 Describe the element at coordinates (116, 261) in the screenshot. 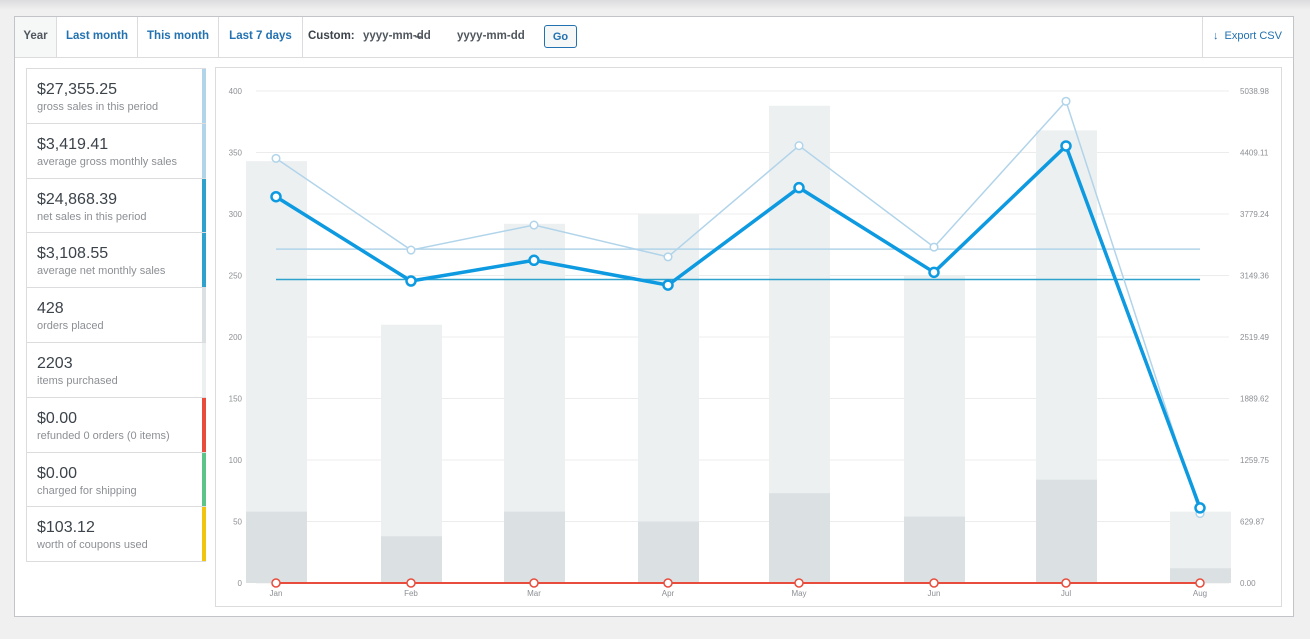

I see `legend-item: $3,108.55 average net monthly sales` at that location.